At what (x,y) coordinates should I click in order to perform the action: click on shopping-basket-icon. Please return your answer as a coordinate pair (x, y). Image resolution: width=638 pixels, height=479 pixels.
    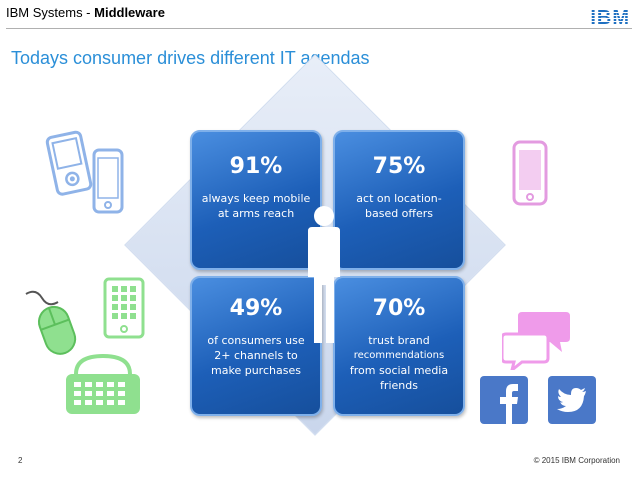
    Looking at the image, I should click on (103, 384).